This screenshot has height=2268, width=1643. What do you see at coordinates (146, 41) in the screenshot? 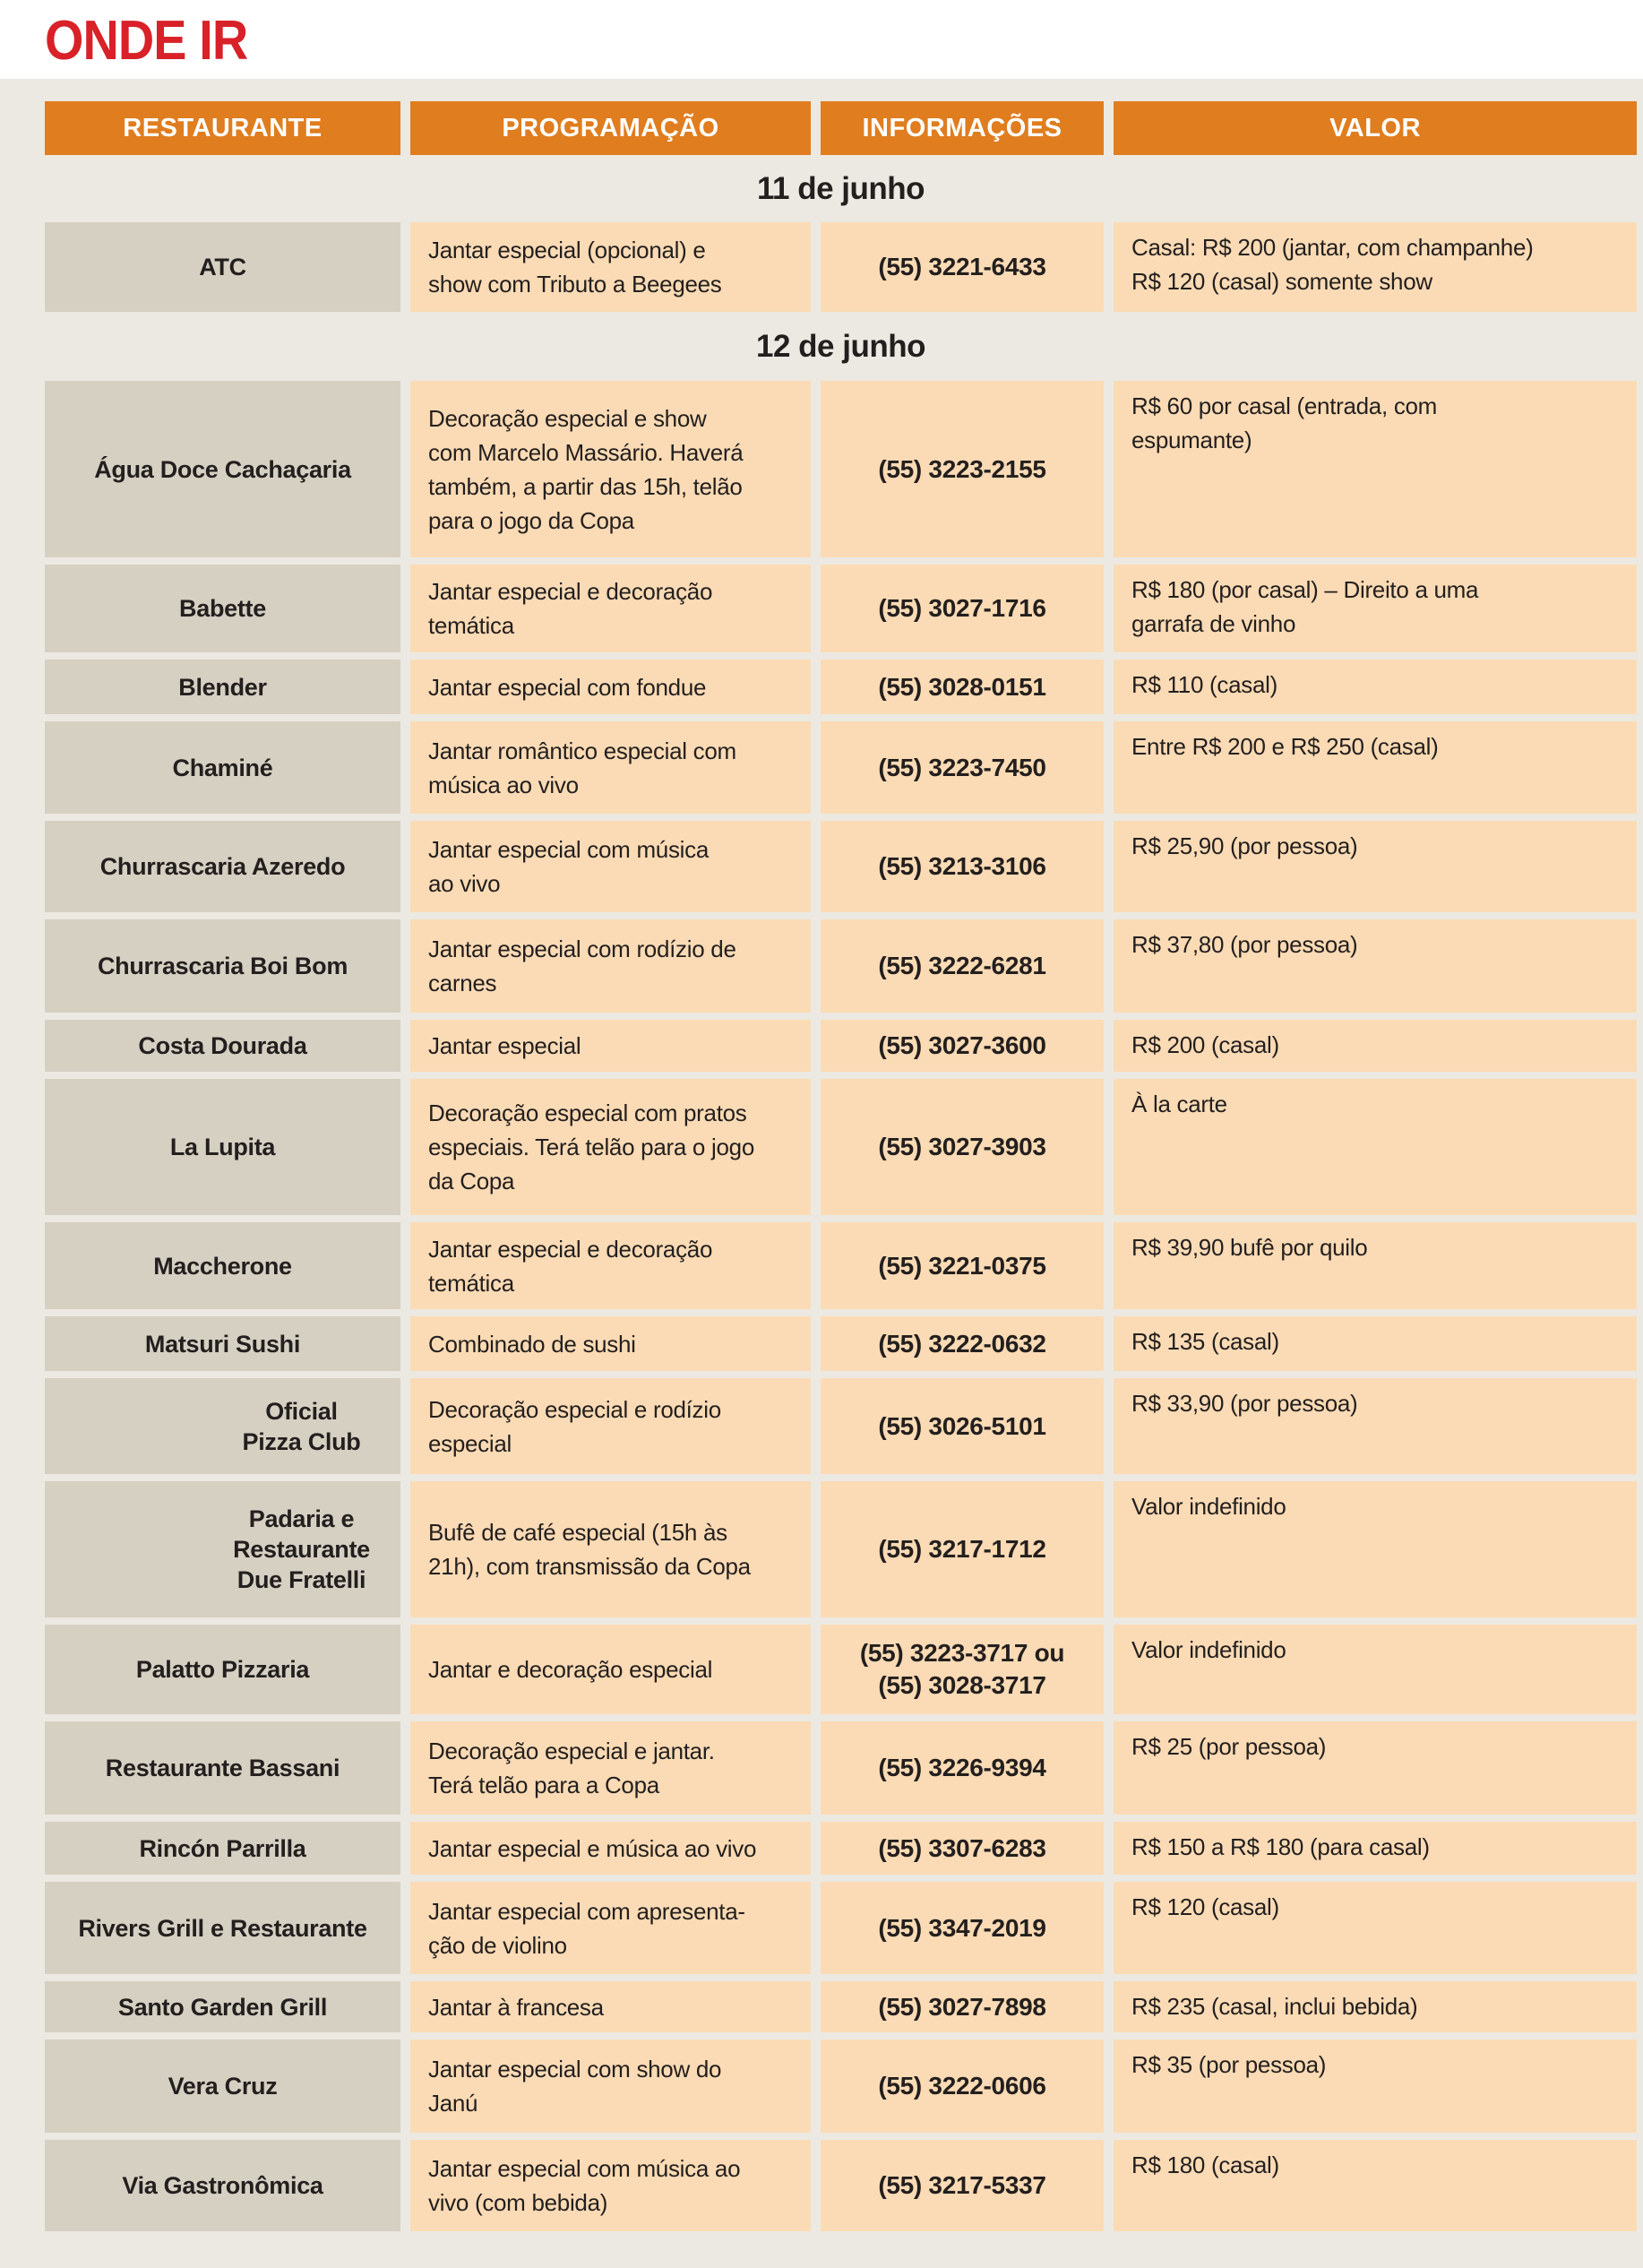
I see `page-title: ONDE IR` at bounding box center [146, 41].